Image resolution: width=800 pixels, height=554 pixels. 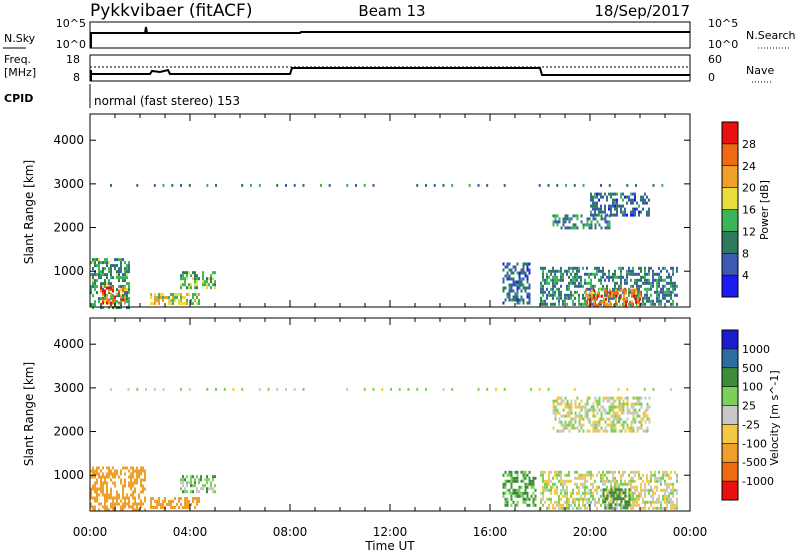 What do you see at coordinates (175, 299) in the screenshot?
I see `power-region` at bounding box center [175, 299].